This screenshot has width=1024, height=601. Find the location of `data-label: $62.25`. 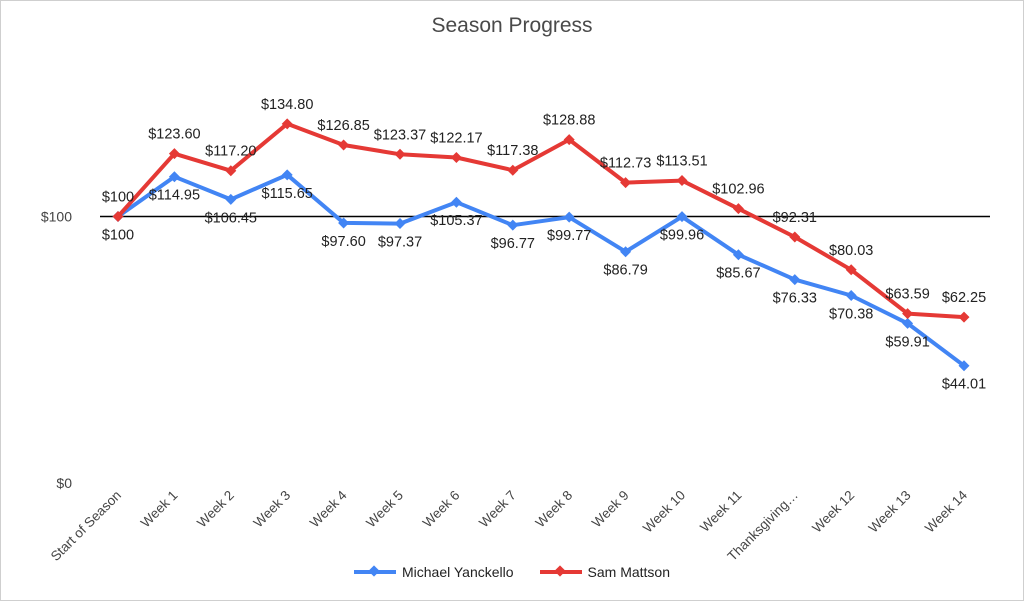

data-label: $62.25 is located at coordinates (964, 298).